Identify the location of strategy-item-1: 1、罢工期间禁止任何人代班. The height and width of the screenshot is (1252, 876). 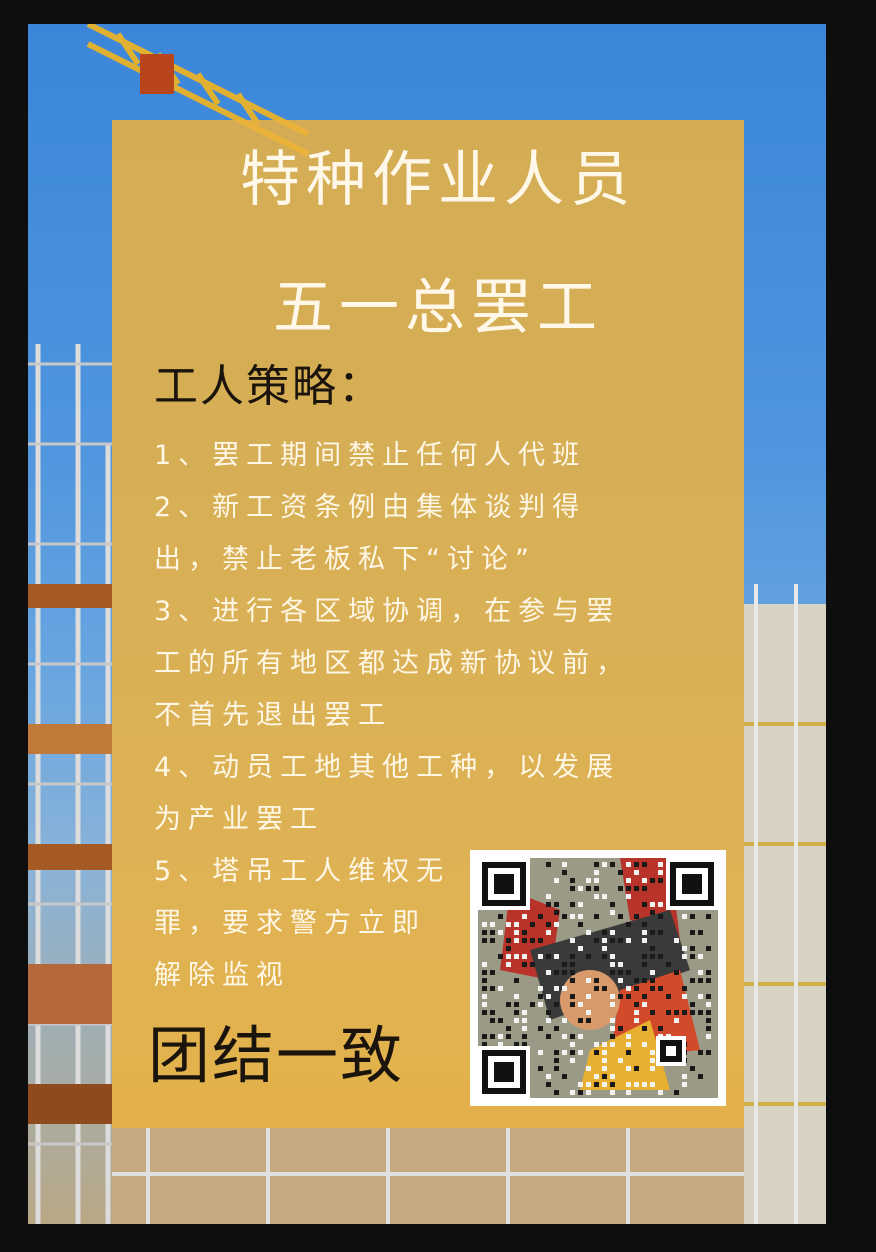
(370, 455).